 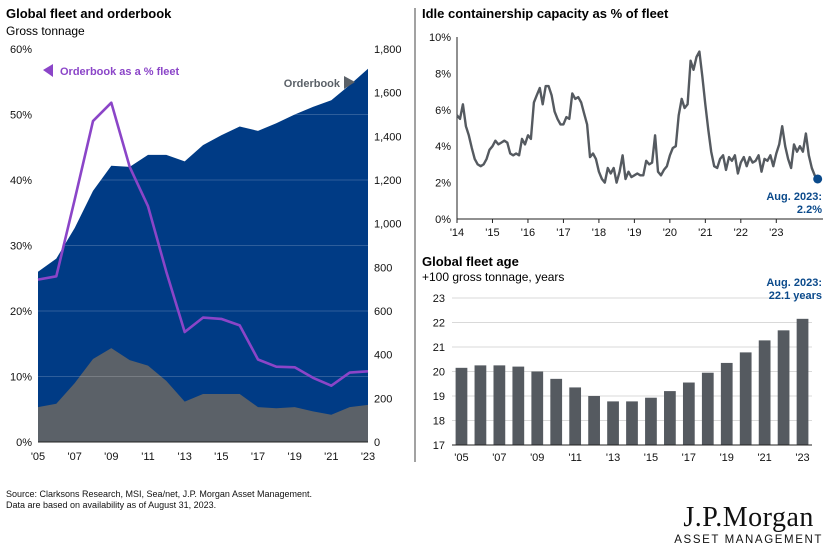 What do you see at coordinates (21, 247) in the screenshot?
I see `left-y-tick-label: 30%` at bounding box center [21, 247].